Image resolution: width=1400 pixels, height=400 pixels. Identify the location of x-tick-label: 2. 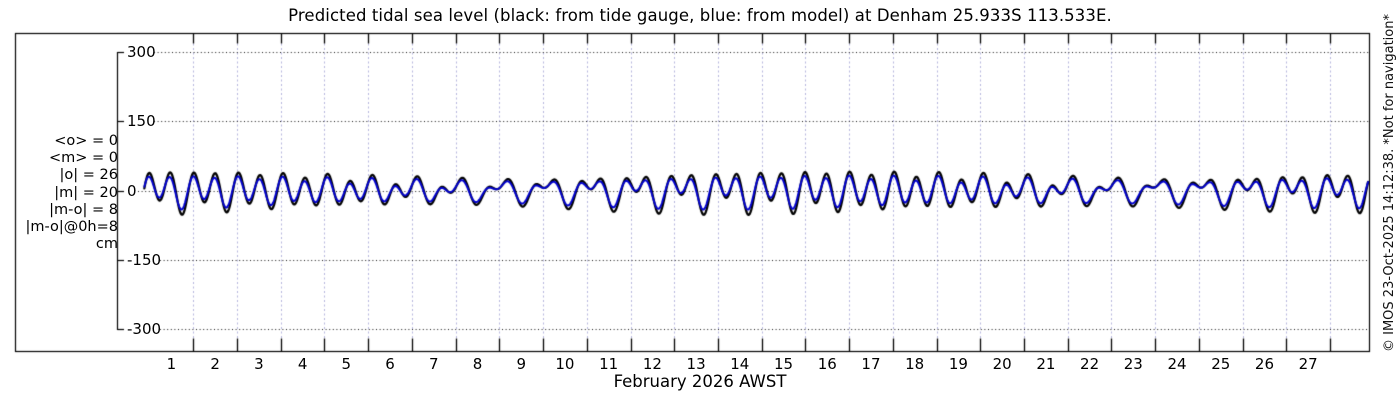
(215, 364).